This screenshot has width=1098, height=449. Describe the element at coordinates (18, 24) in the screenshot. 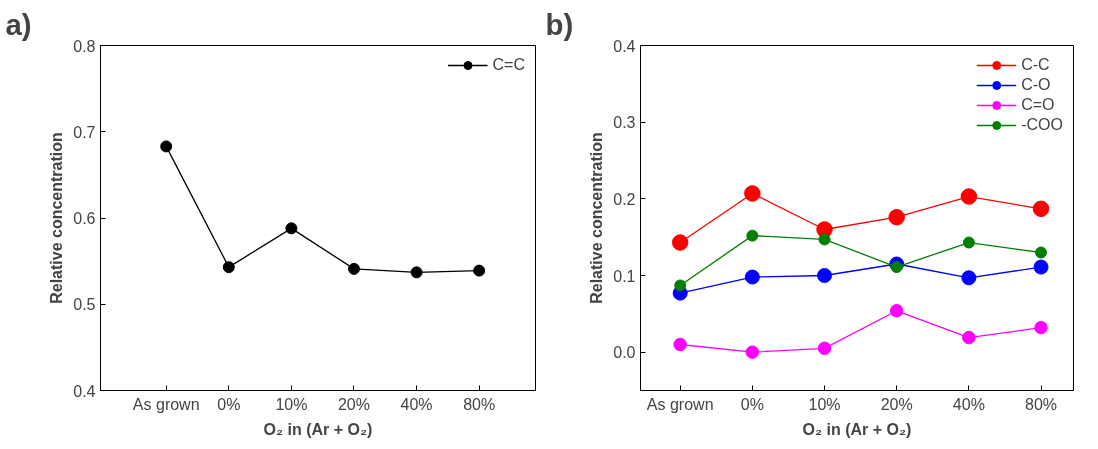

I see `chart-title: a)` at that location.